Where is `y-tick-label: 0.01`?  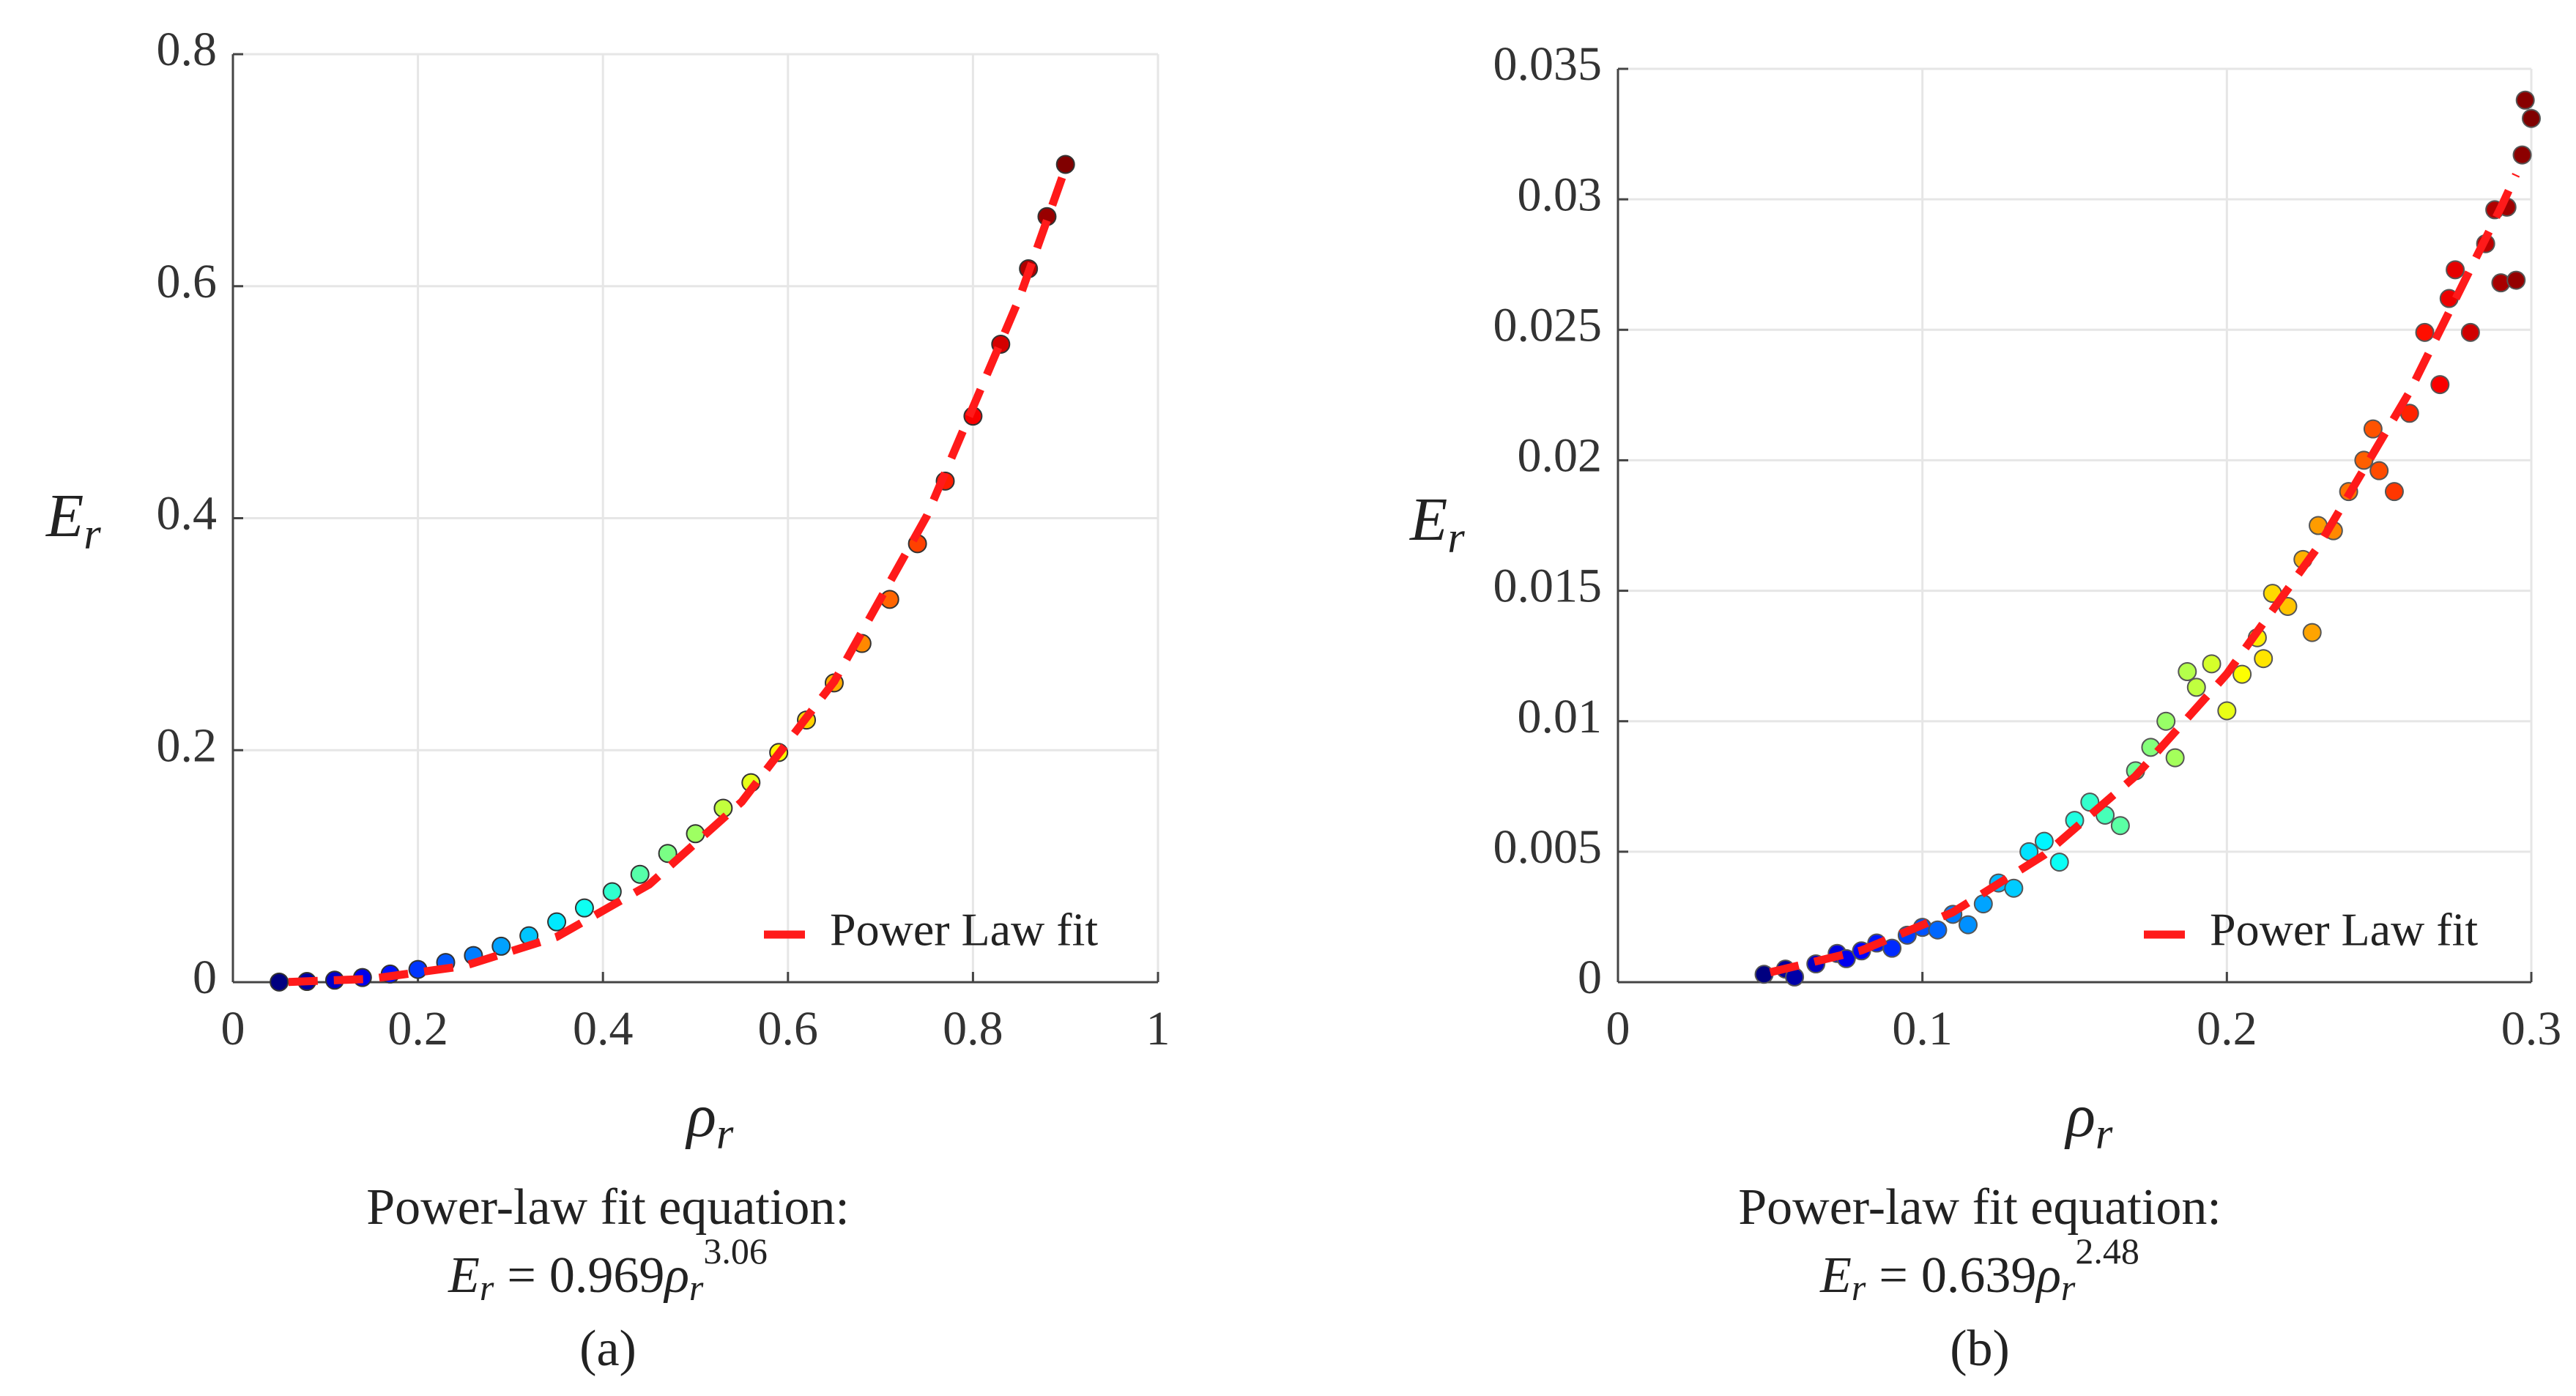 y-tick-label: 0.01 is located at coordinates (1560, 716).